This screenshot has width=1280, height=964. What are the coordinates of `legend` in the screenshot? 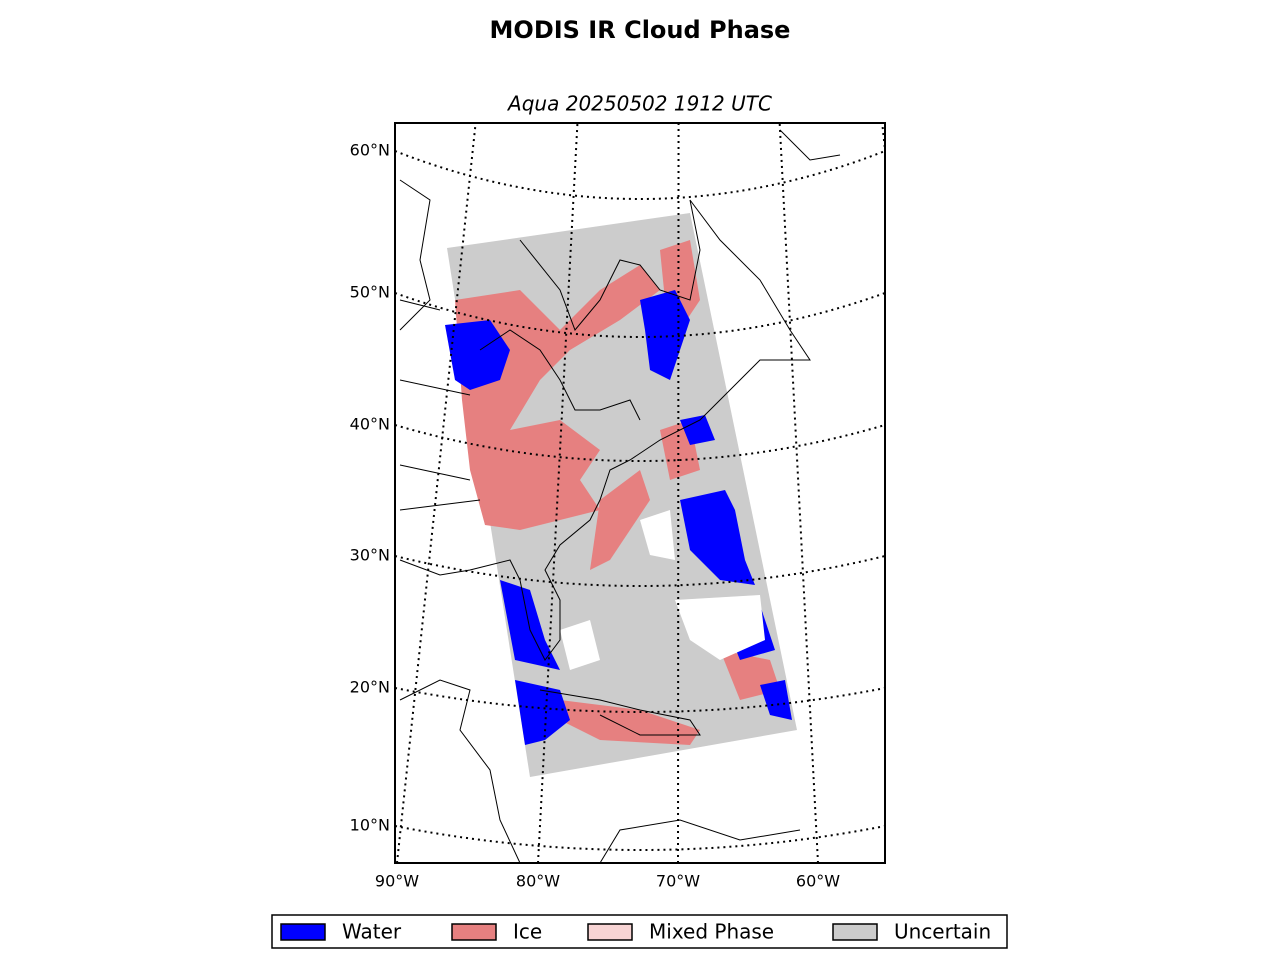 It's located at (639, 931).